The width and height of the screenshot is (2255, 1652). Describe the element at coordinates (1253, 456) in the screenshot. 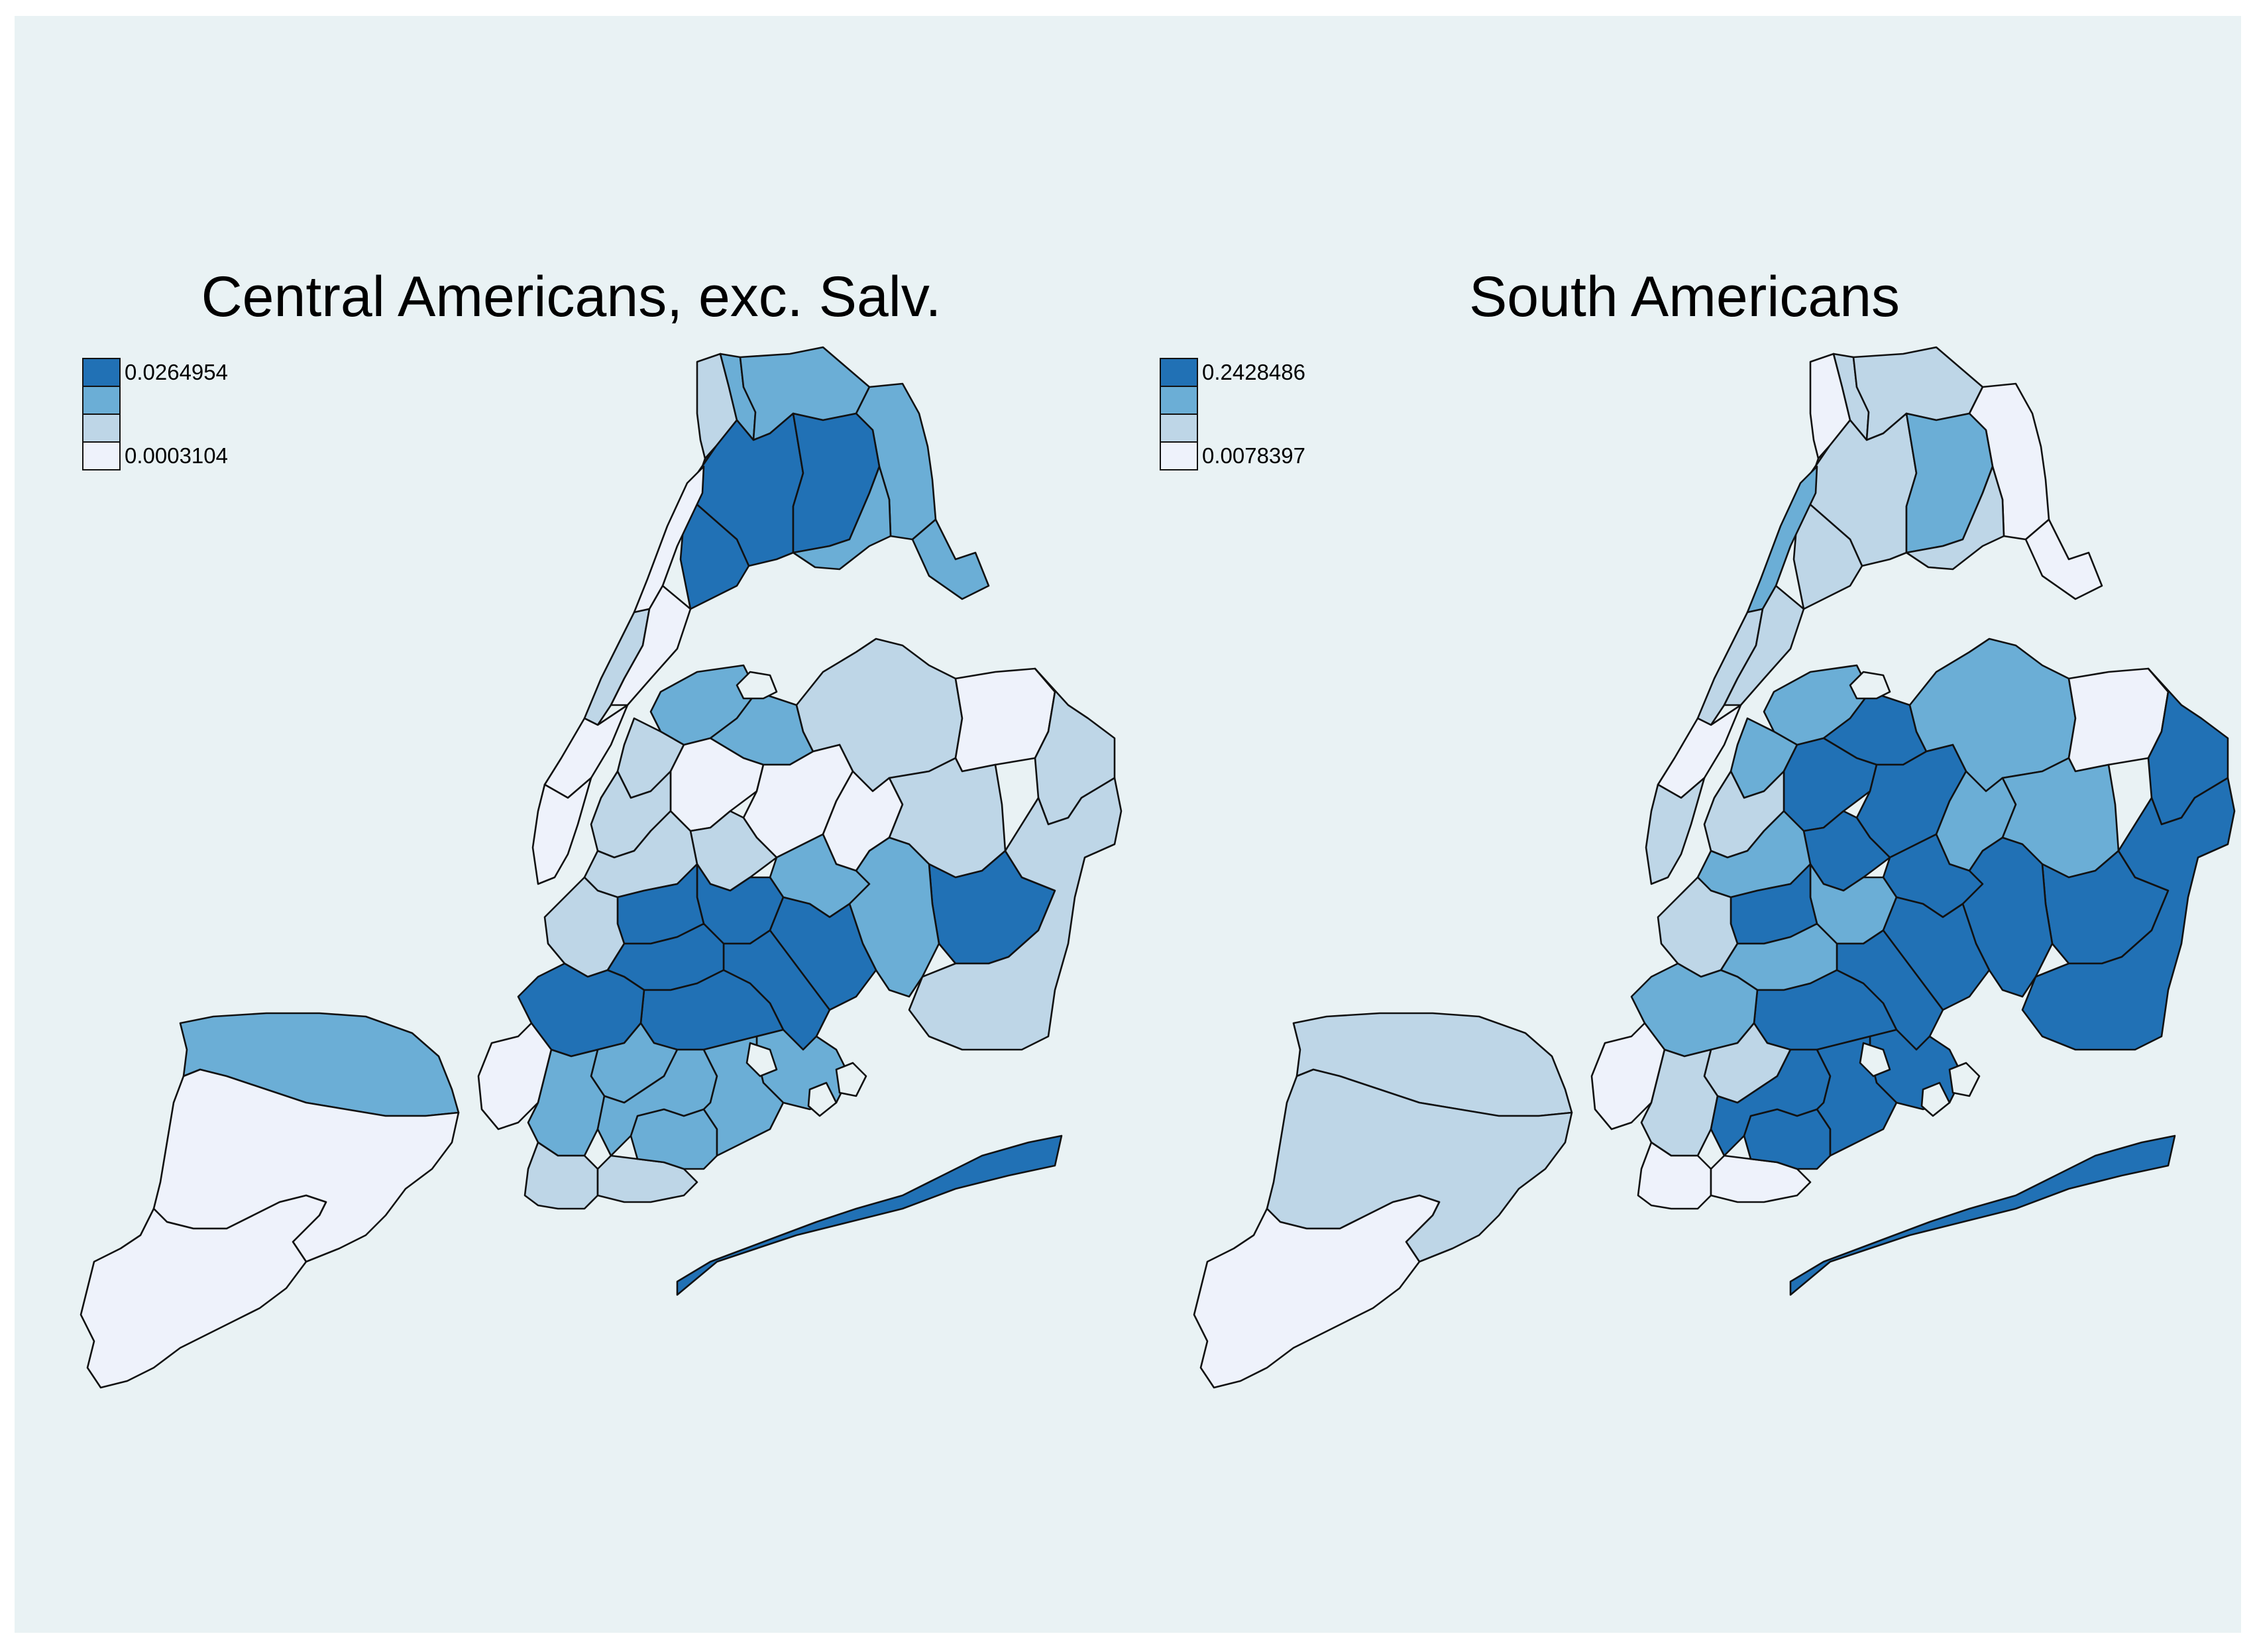

I see `legend-min-label: 0.0078397` at that location.